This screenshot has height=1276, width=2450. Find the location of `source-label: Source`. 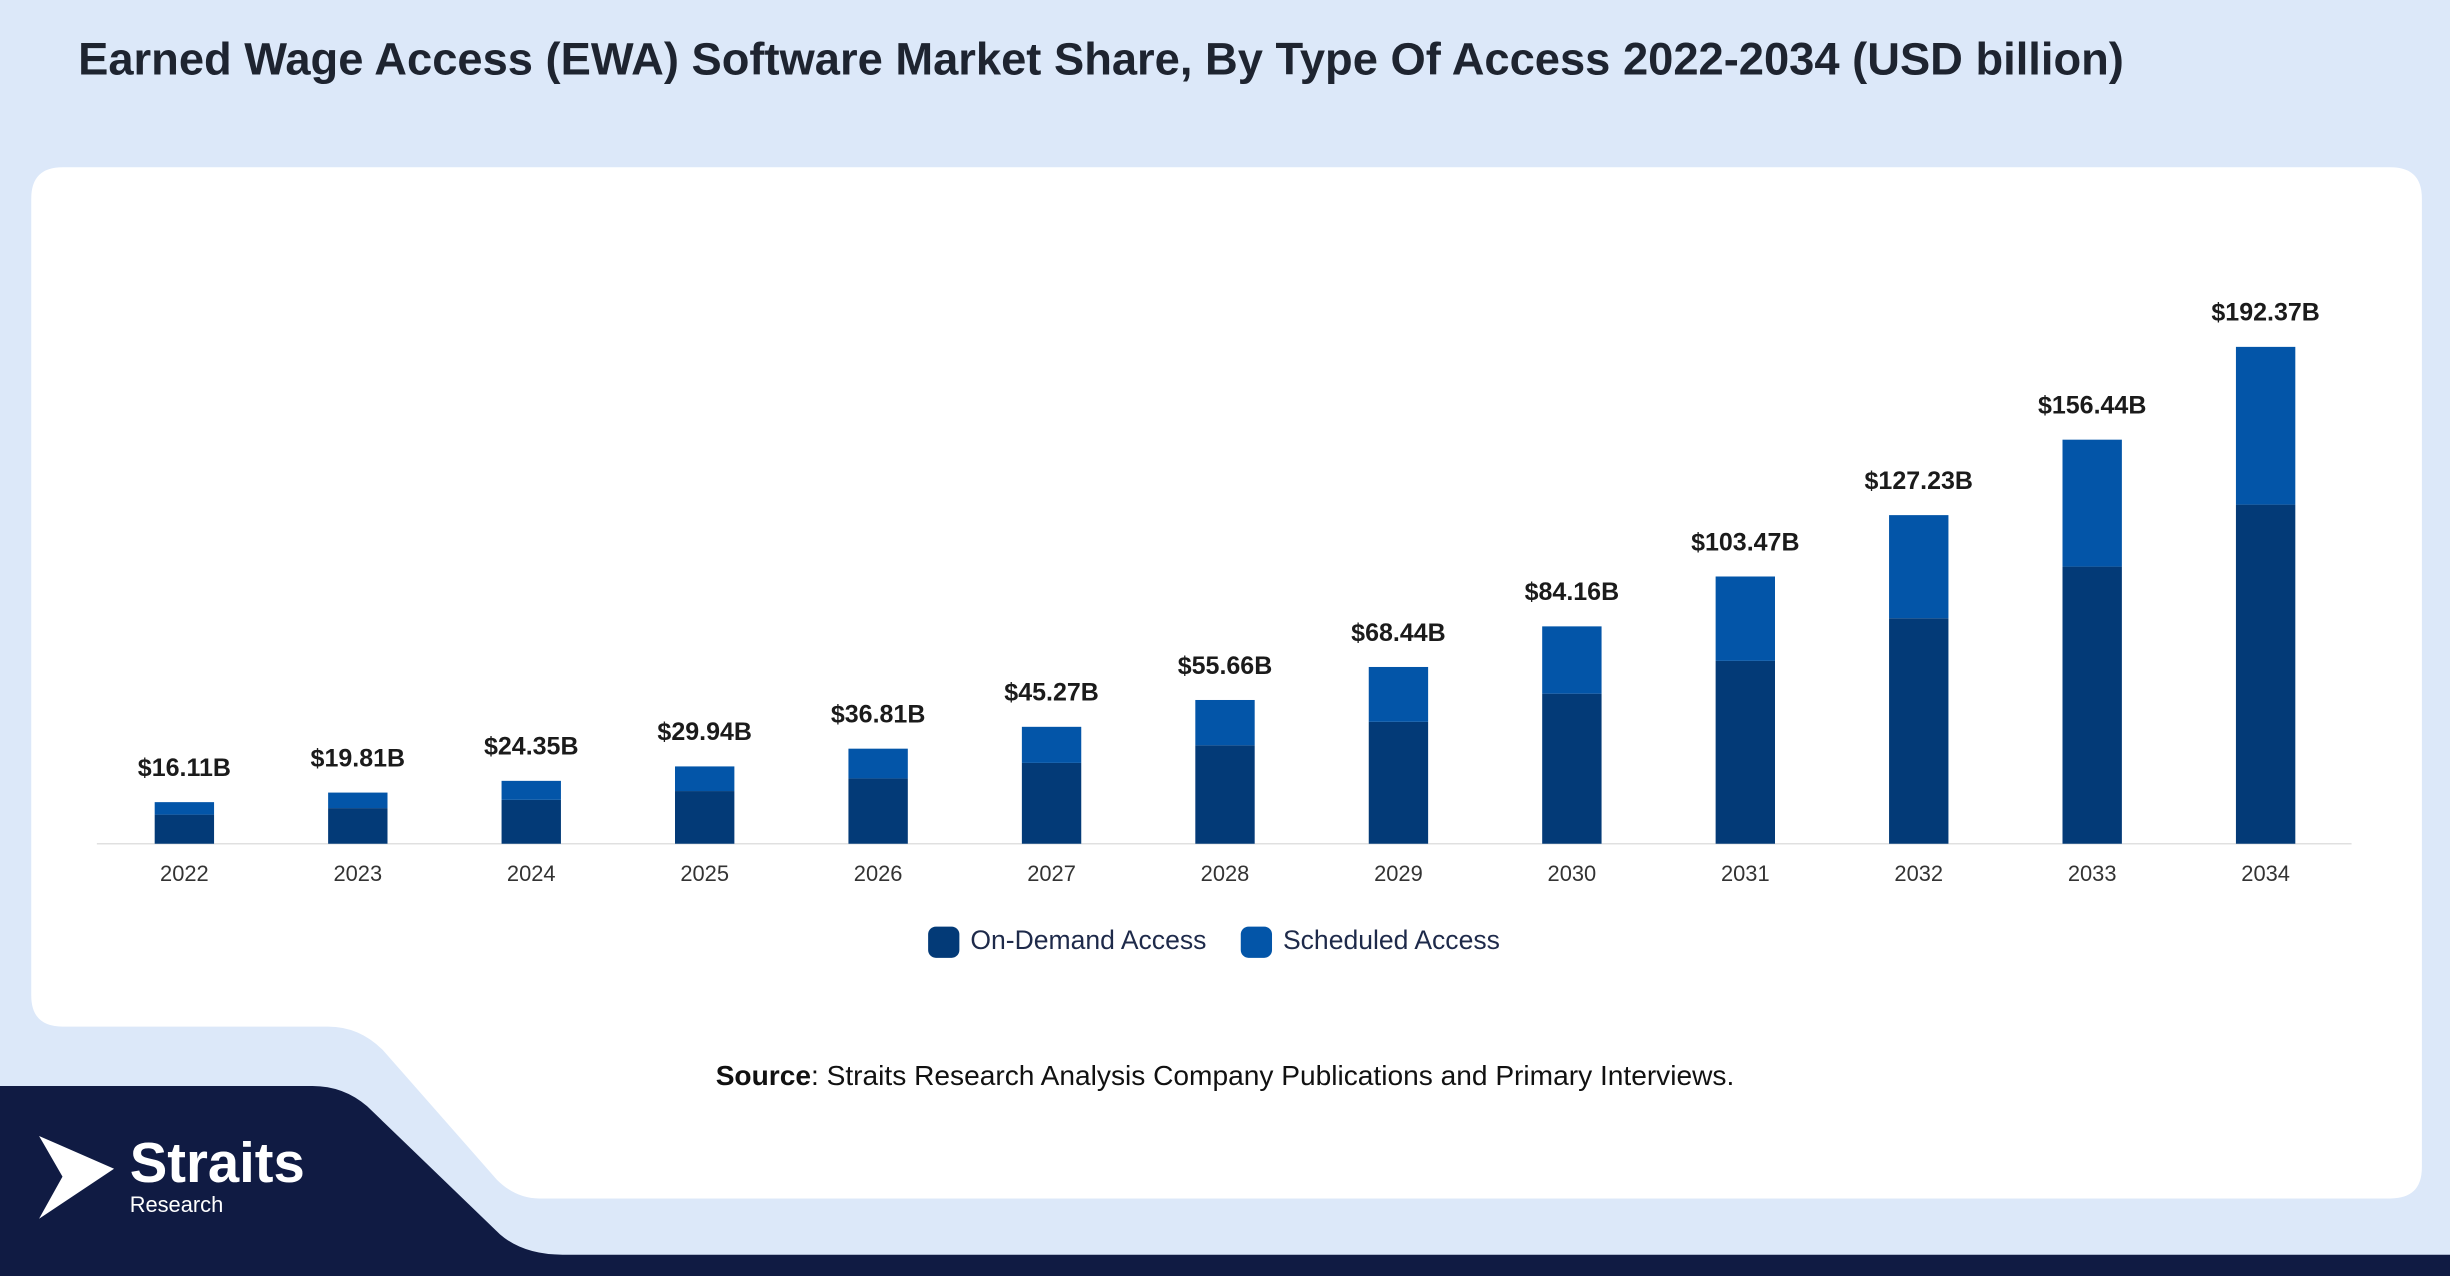

source-label: Source is located at coordinates (763, 1076).